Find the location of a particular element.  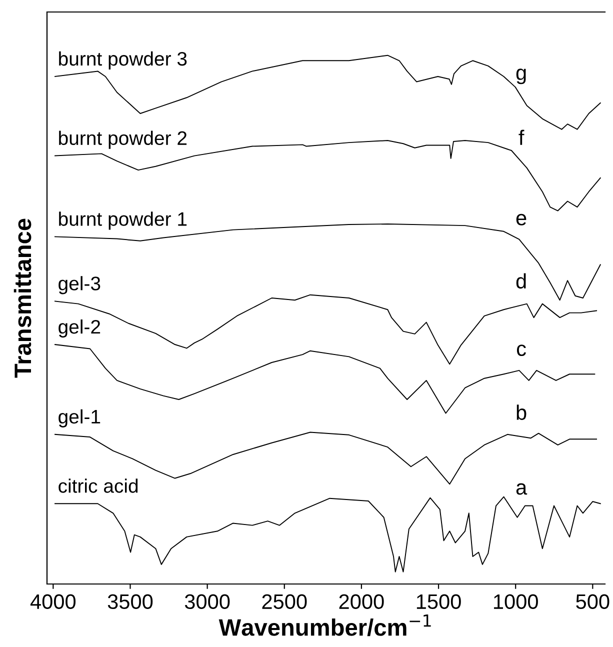

annotation: g is located at coordinates (521, 76).